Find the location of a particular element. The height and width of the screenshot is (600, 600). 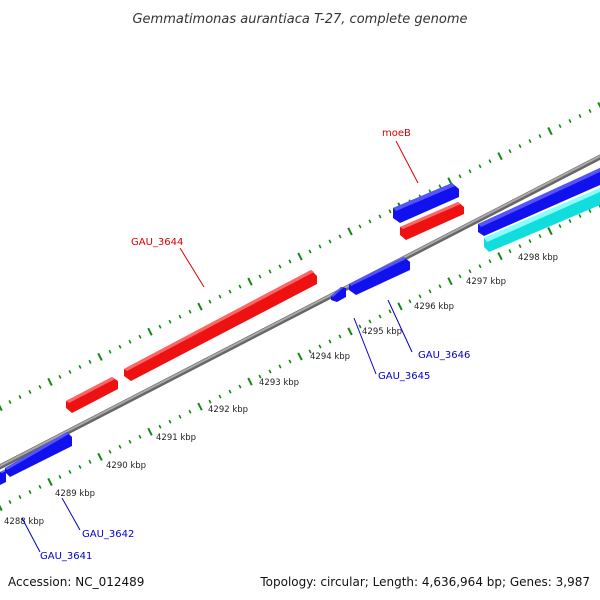

gene-label-GAU_3641: GAU_3641 is located at coordinates (66, 556).